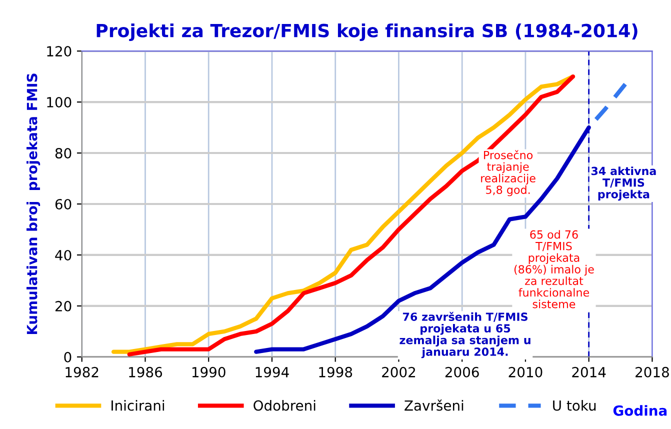 This screenshot has width=671, height=429. I want to click on y-tick-label: 80, so click(63, 153).